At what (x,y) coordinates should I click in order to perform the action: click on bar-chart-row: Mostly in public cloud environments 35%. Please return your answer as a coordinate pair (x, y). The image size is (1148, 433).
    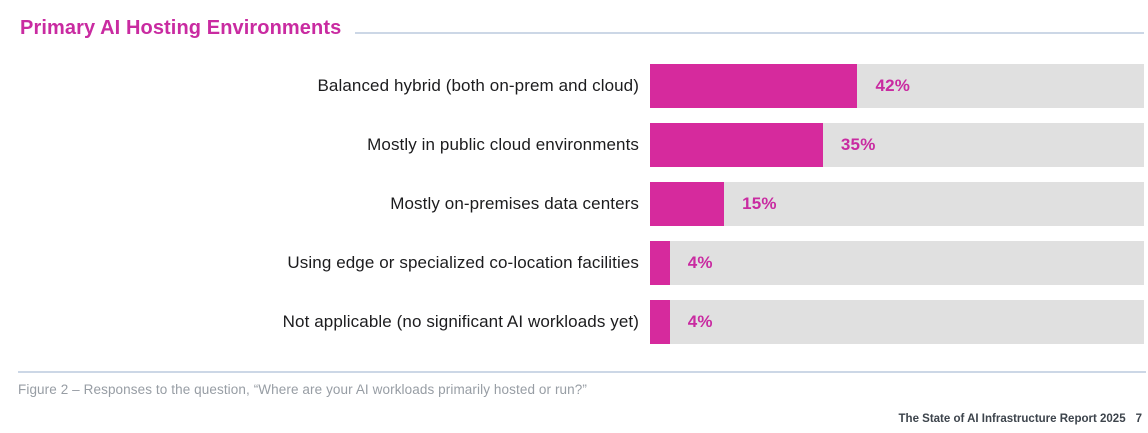
    Looking at the image, I should click on (572, 145).